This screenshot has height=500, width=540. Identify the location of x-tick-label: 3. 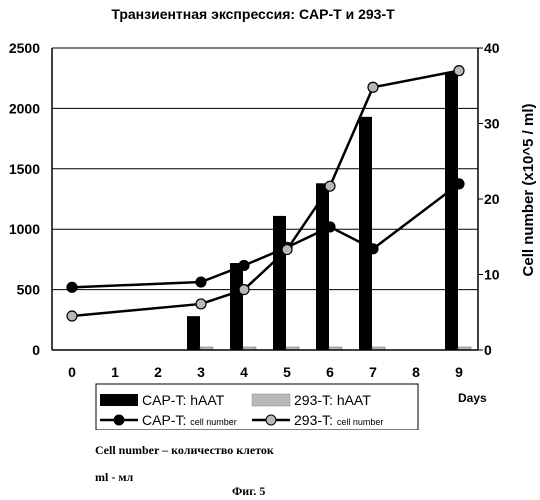
(201, 372).